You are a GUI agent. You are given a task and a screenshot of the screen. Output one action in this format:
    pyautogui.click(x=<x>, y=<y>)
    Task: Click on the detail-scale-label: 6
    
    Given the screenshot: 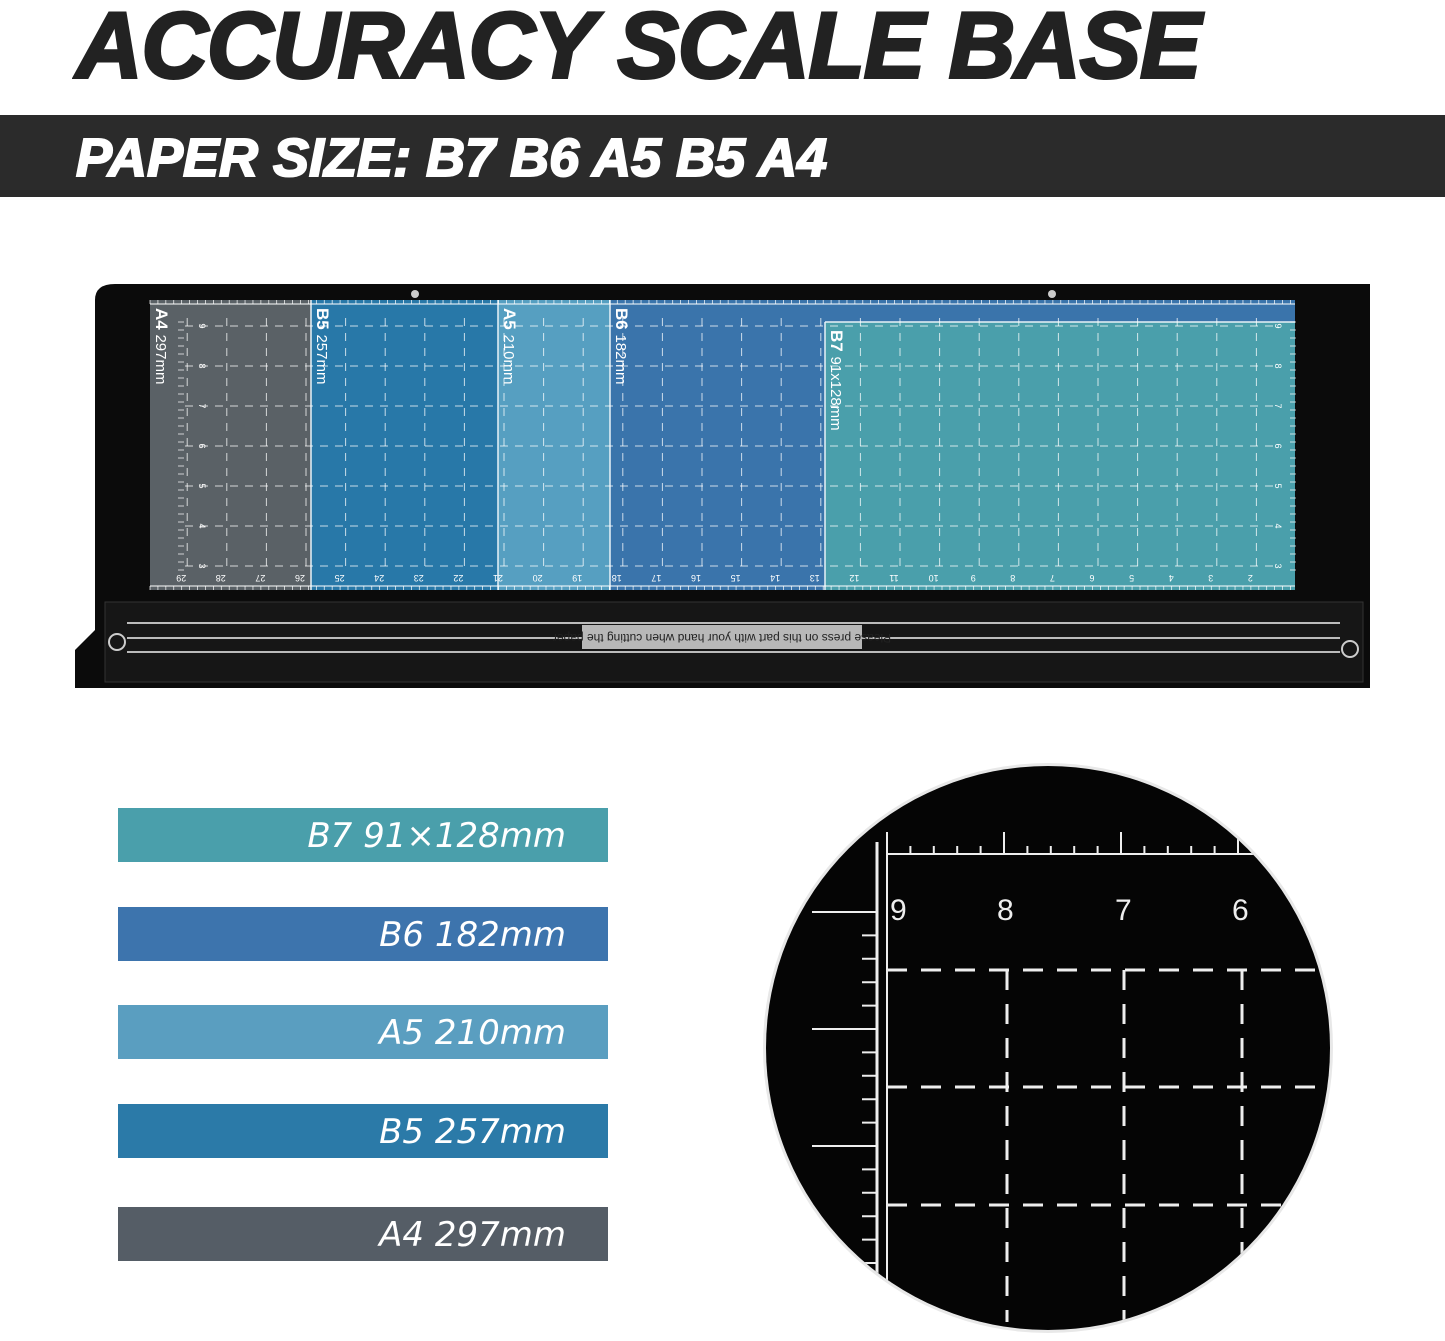 What is the action you would take?
    pyautogui.click(x=1240, y=910)
    